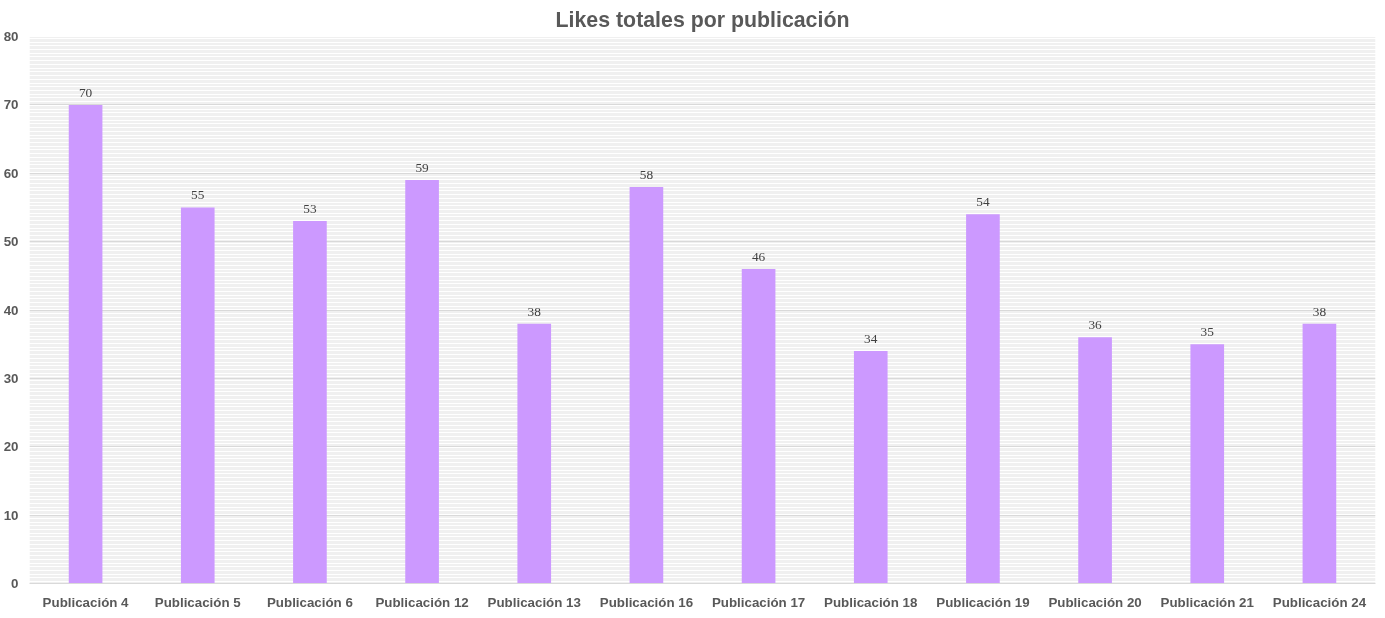 The height and width of the screenshot is (618, 1385). What do you see at coordinates (758, 256) in the screenshot?
I see `data-label: 46` at bounding box center [758, 256].